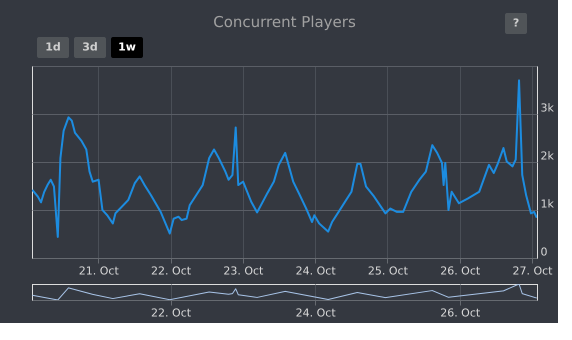  What do you see at coordinates (90, 47) in the screenshot?
I see `text: 3d` at bounding box center [90, 47].